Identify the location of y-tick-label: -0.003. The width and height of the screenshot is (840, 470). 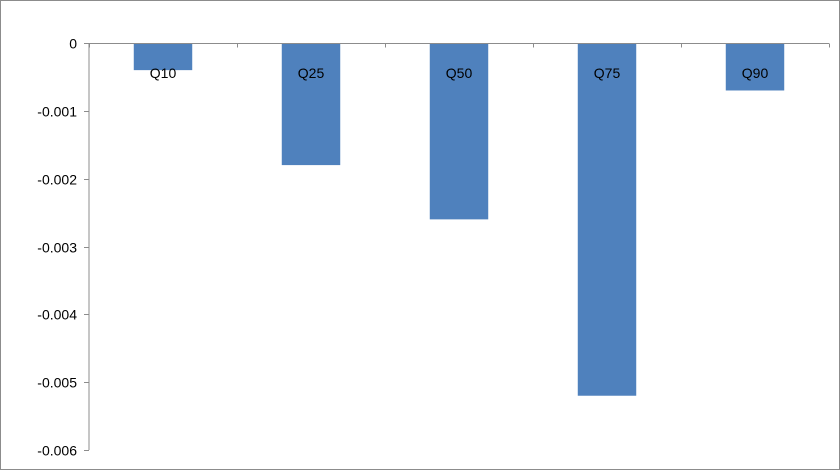
(57, 248).